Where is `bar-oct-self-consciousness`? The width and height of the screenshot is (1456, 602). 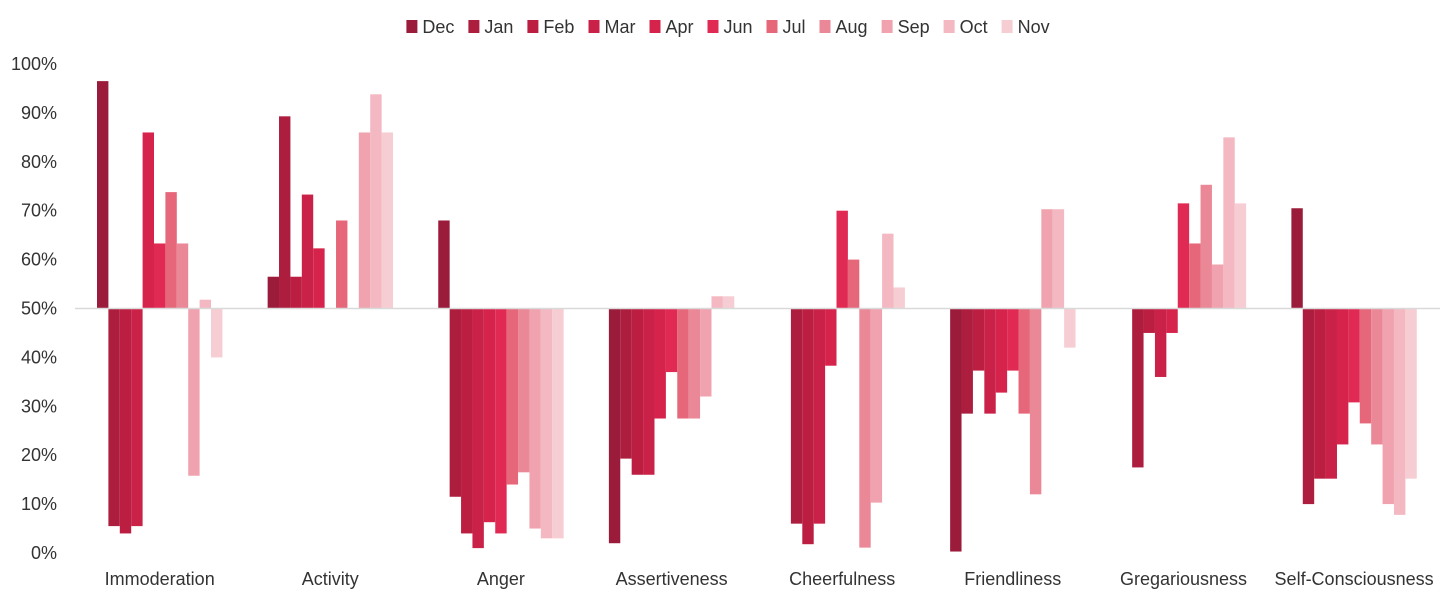
bar-oct-self-consciousness is located at coordinates (1399, 411).